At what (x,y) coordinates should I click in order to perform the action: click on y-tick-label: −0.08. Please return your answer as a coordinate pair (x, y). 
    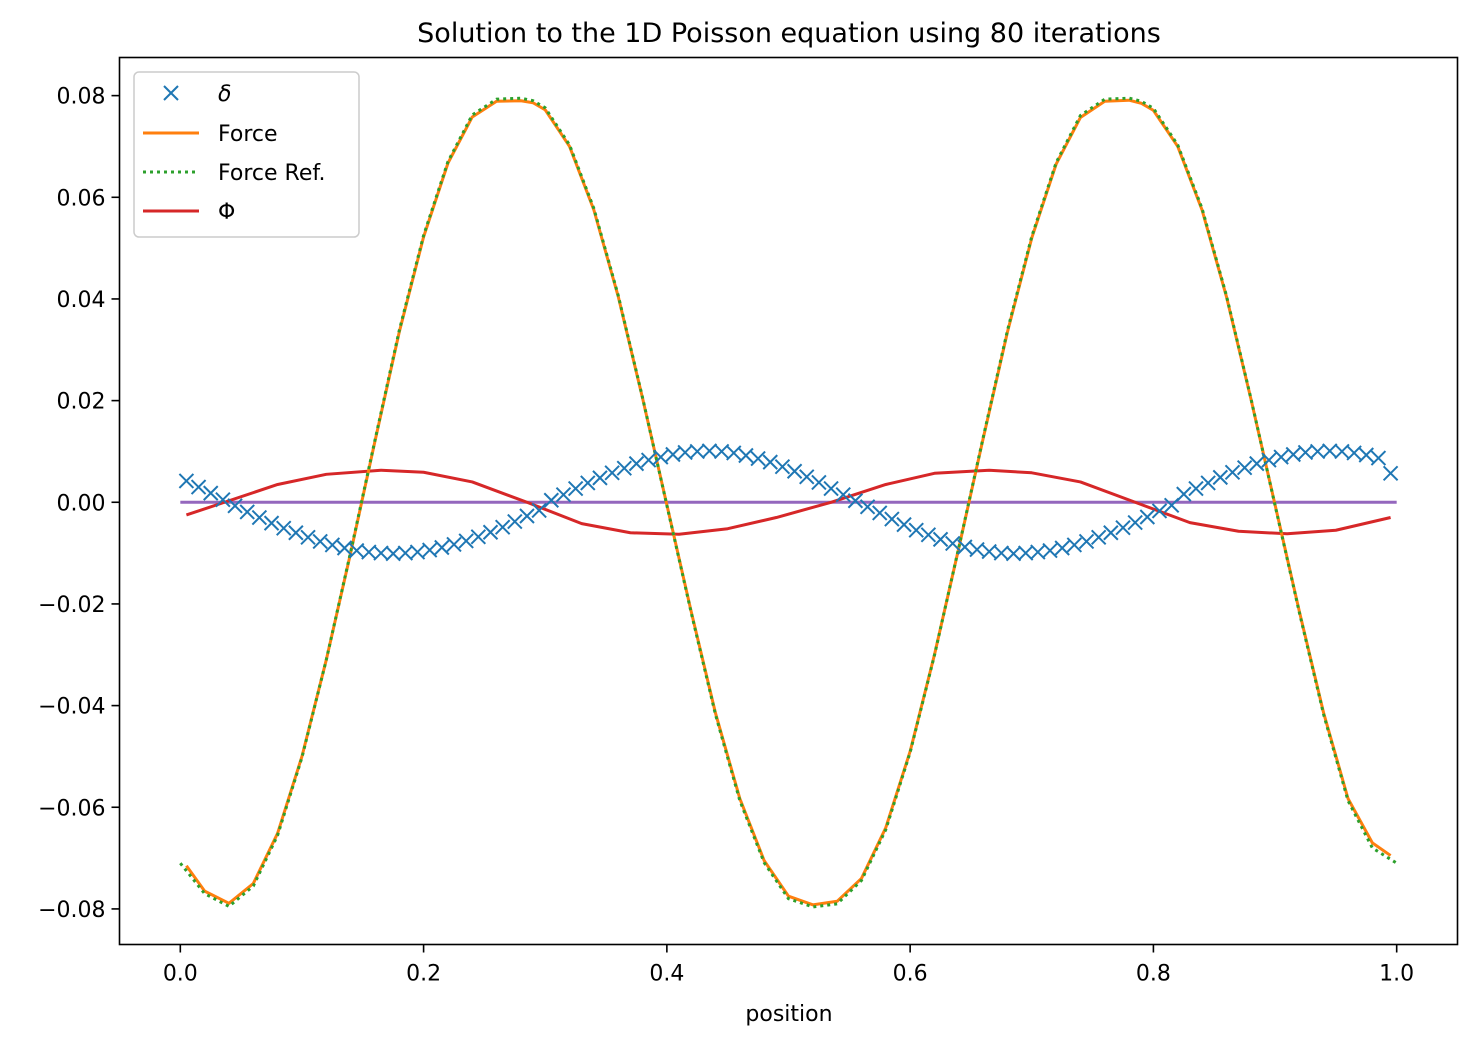
    Looking at the image, I should click on (71, 910).